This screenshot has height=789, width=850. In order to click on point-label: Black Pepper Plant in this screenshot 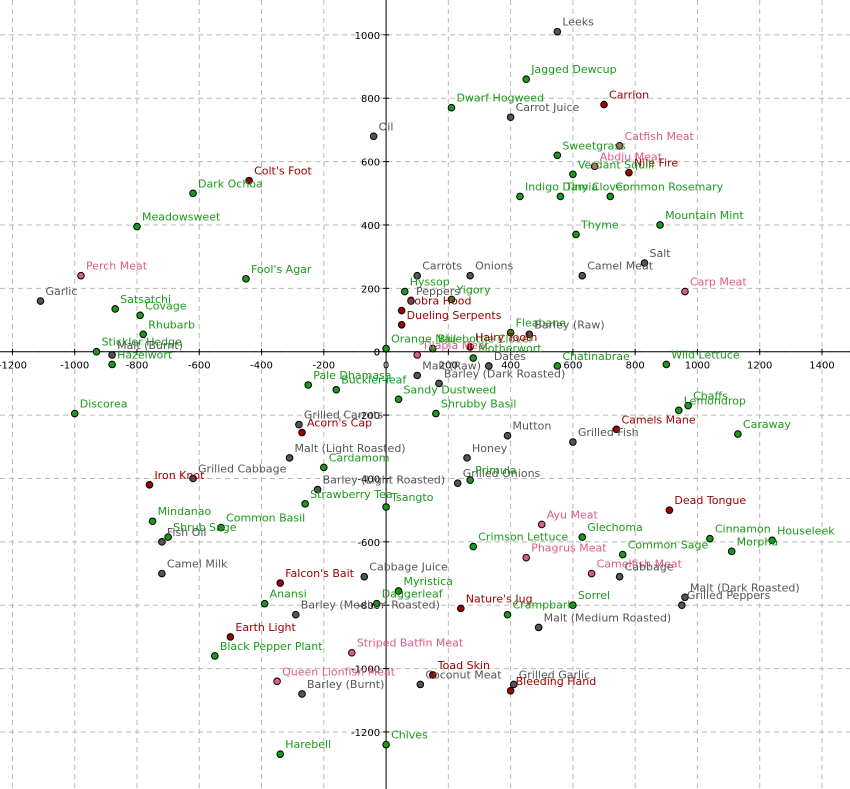, I will do `click(271, 646)`.